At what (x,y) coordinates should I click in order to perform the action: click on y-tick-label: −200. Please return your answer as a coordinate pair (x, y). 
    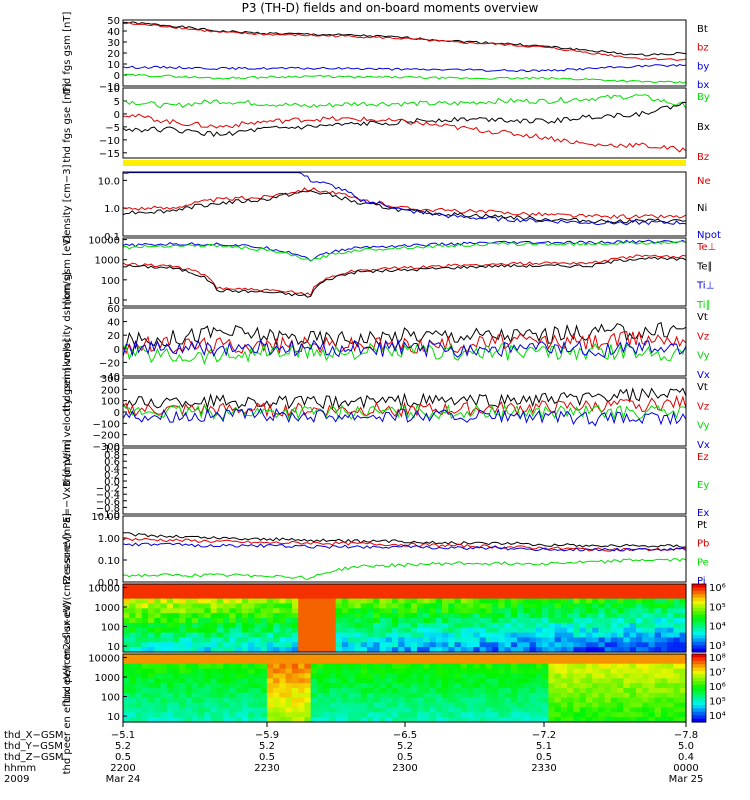
    Looking at the image, I should click on (106, 436).